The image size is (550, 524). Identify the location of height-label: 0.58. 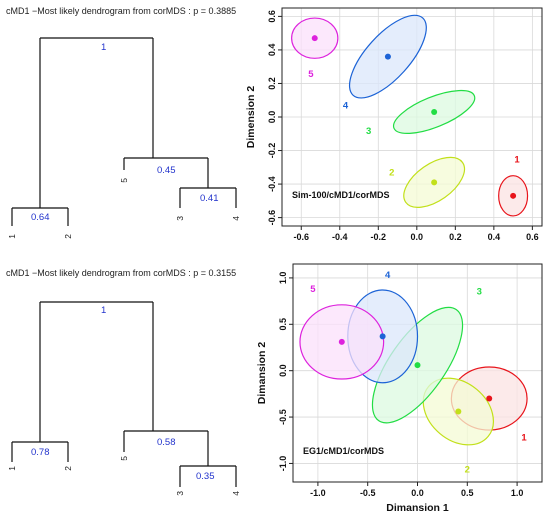
(166, 442).